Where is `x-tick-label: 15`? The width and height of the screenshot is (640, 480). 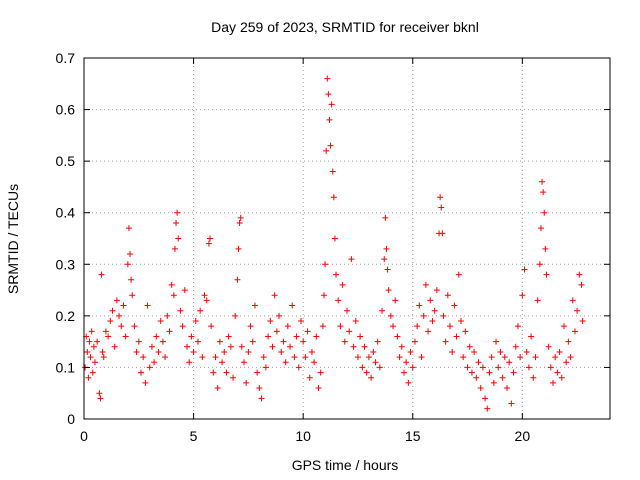
x-tick-label: 15 is located at coordinates (413, 436).